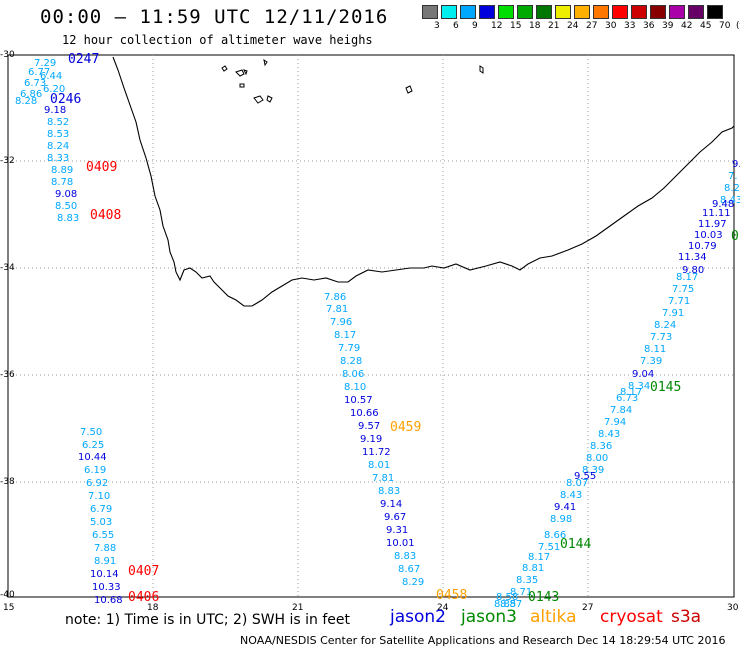  What do you see at coordinates (108, 600) in the screenshot?
I see `wave-height-value: 10.68` at bounding box center [108, 600].